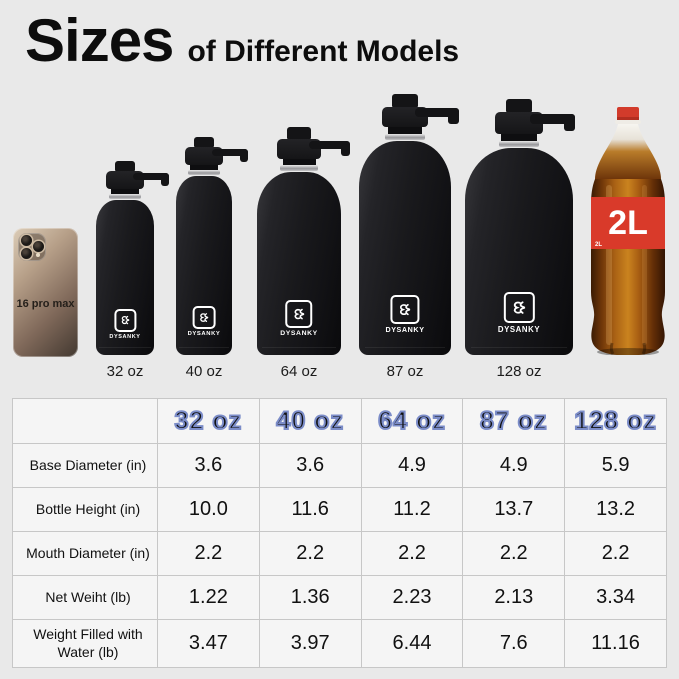  I want to click on bottle-40oz: DYSANKY, so click(212, 246).